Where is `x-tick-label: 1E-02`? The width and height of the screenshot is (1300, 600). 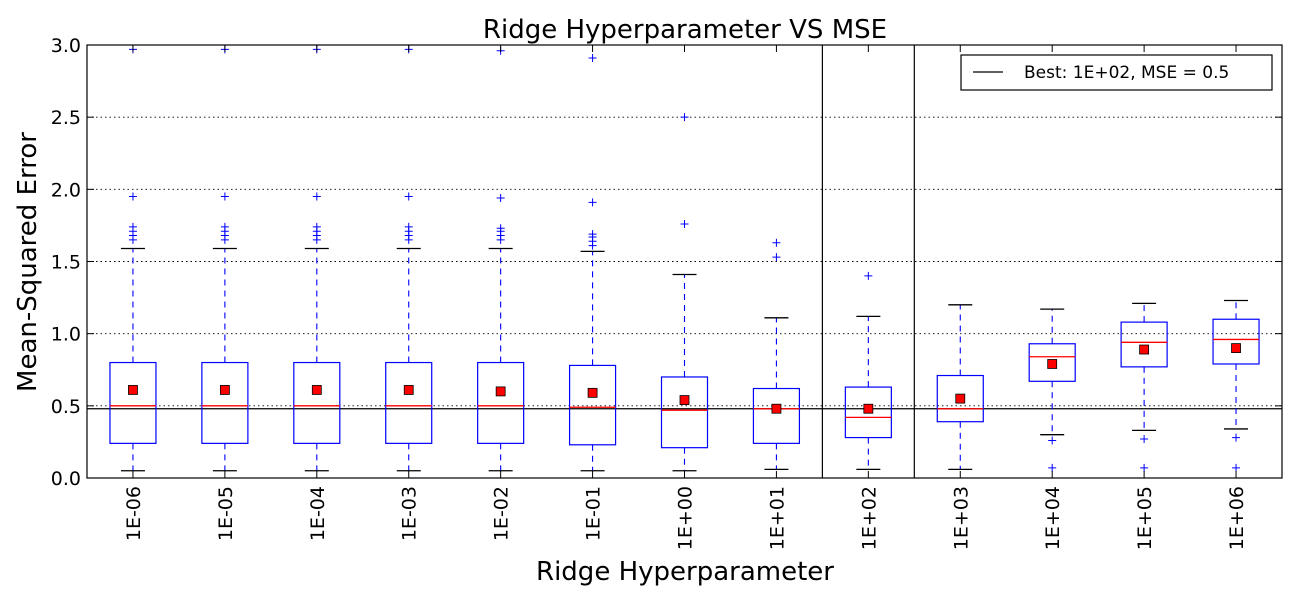 x-tick-label: 1E-02 is located at coordinates (502, 513).